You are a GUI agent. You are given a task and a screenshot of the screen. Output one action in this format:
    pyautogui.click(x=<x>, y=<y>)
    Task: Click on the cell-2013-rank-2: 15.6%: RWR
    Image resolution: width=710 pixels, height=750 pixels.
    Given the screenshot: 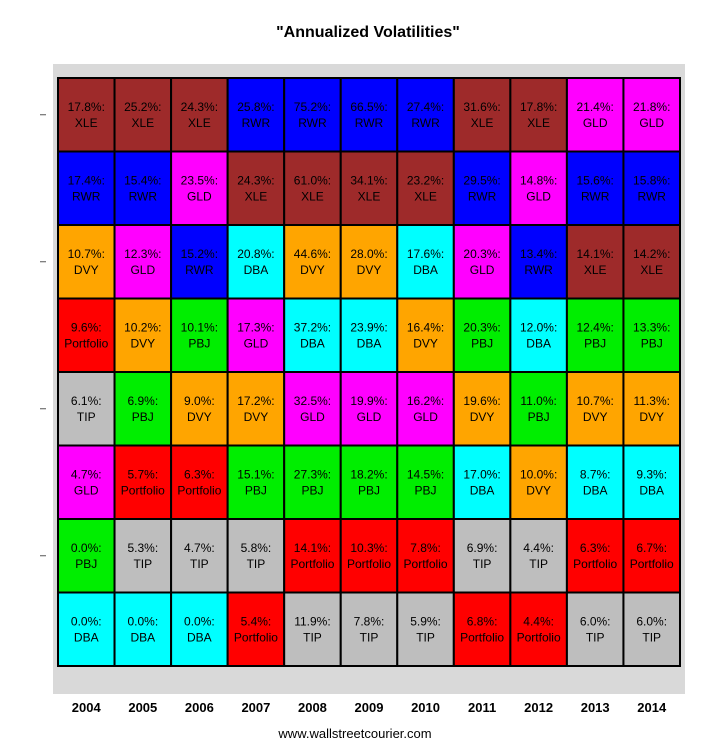 What is the action you would take?
    pyautogui.click(x=595, y=188)
    